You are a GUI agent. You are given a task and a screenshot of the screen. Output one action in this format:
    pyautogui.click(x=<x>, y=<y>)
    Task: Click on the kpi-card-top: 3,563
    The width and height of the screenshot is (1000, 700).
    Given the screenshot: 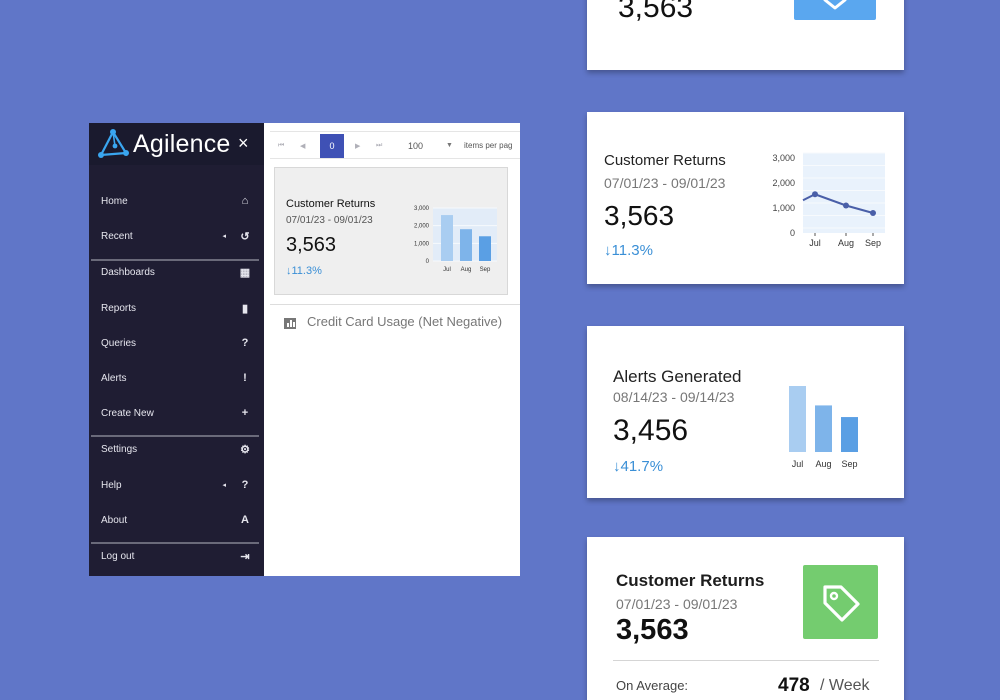 What is the action you would take?
    pyautogui.click(x=745, y=35)
    